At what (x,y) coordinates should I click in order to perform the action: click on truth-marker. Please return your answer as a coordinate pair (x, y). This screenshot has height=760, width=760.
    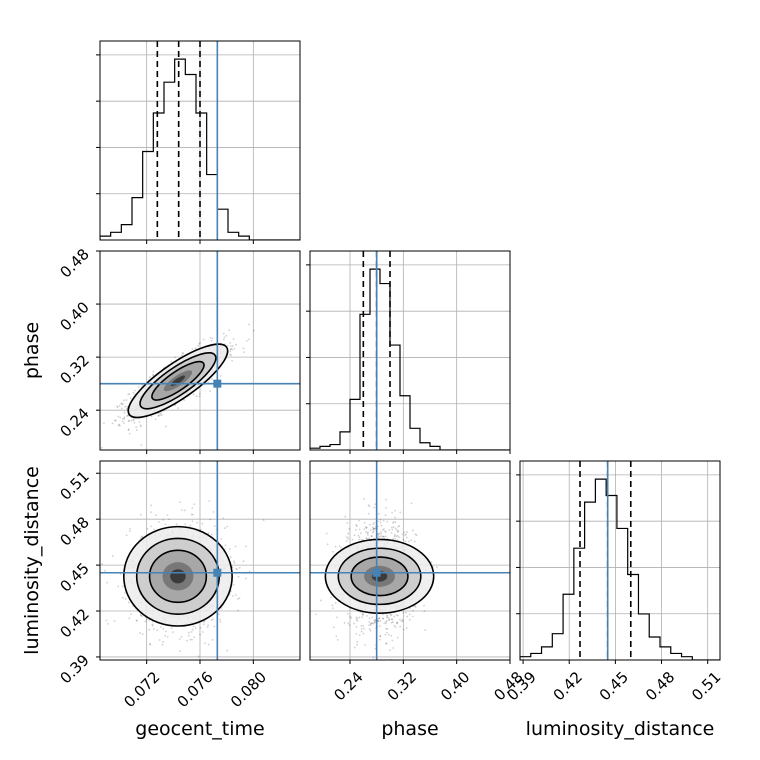
    Looking at the image, I should click on (217, 572).